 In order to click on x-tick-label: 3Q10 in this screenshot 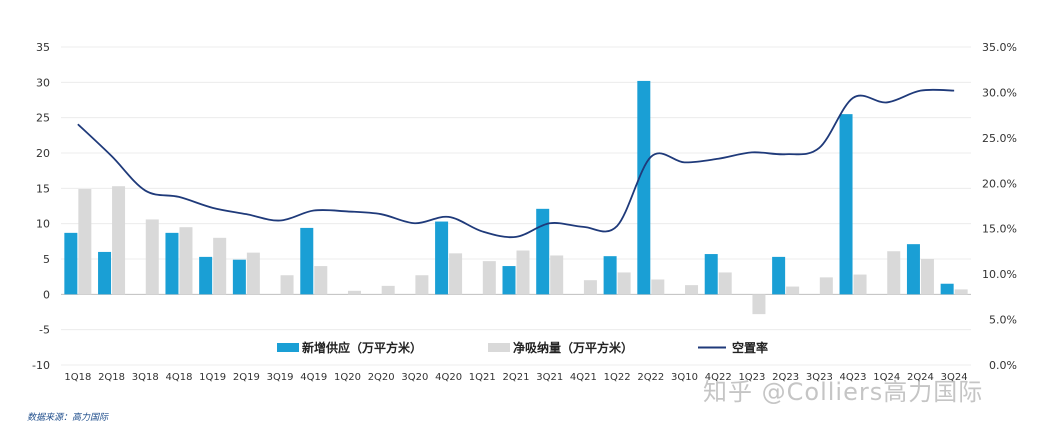, I will do `click(684, 377)`.